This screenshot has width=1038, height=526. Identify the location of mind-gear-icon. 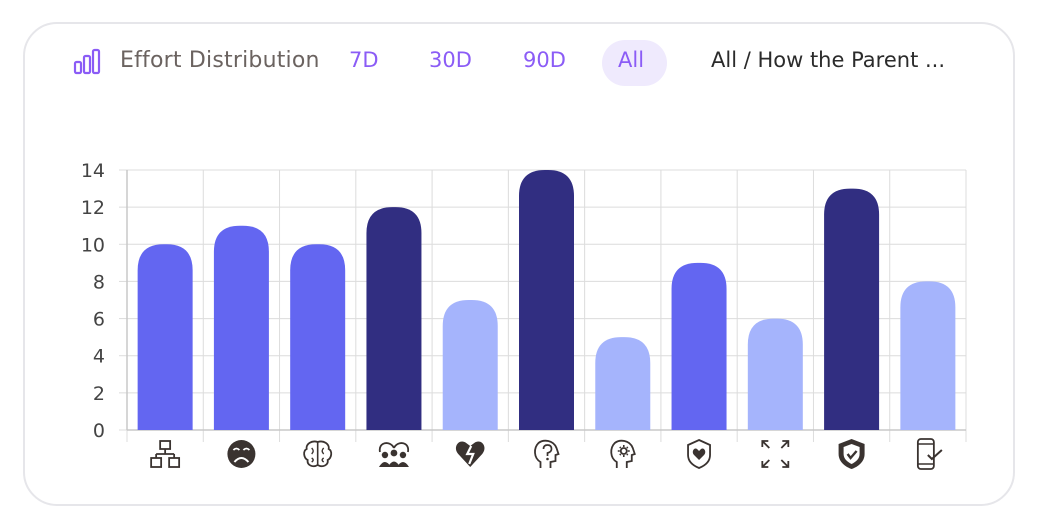
(623, 453).